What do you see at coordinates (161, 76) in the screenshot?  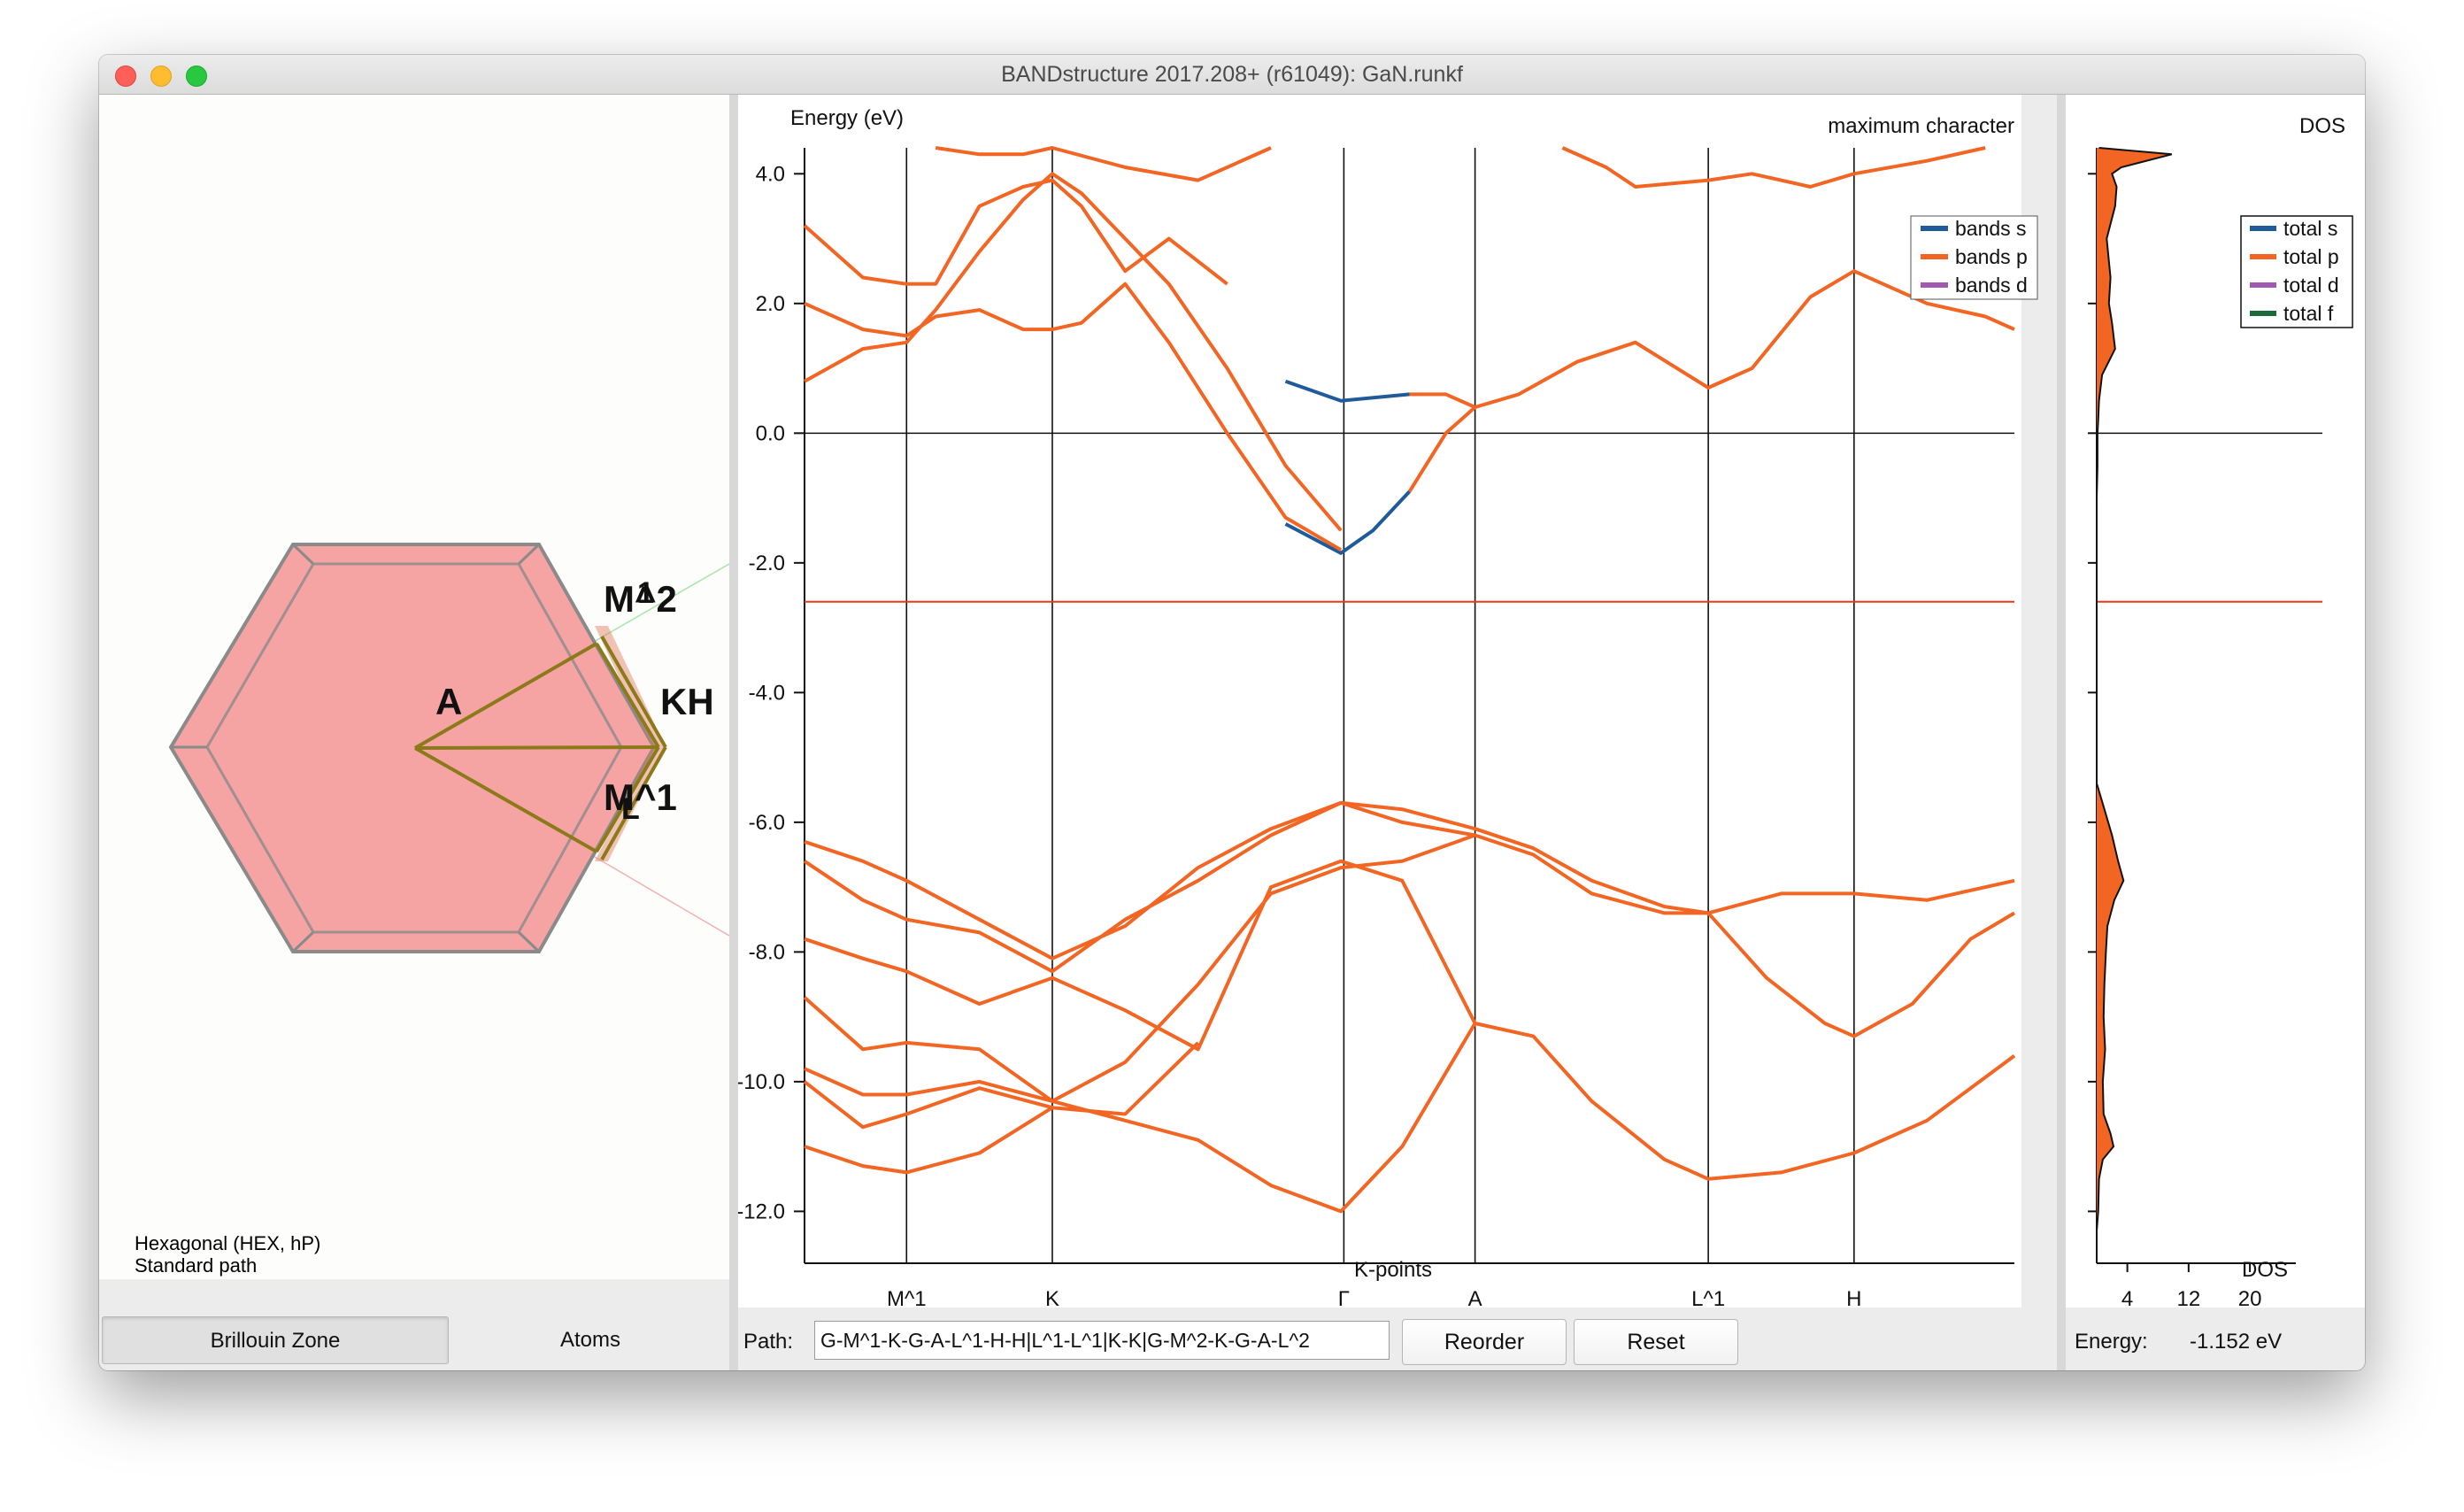 I see `minimize-window-button` at bounding box center [161, 76].